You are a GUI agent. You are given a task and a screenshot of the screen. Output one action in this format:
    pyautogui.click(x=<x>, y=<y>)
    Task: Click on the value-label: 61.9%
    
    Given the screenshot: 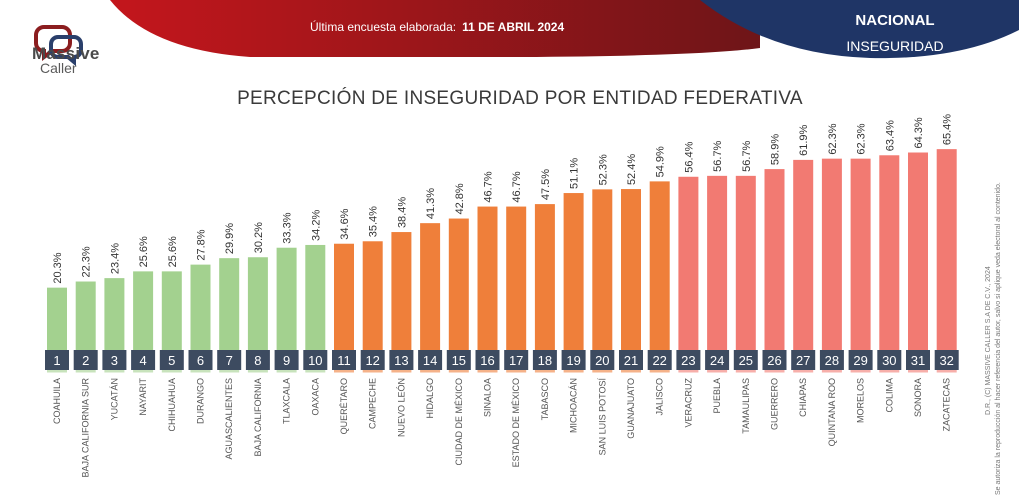 What is the action you would take?
    pyautogui.click(x=804, y=139)
    